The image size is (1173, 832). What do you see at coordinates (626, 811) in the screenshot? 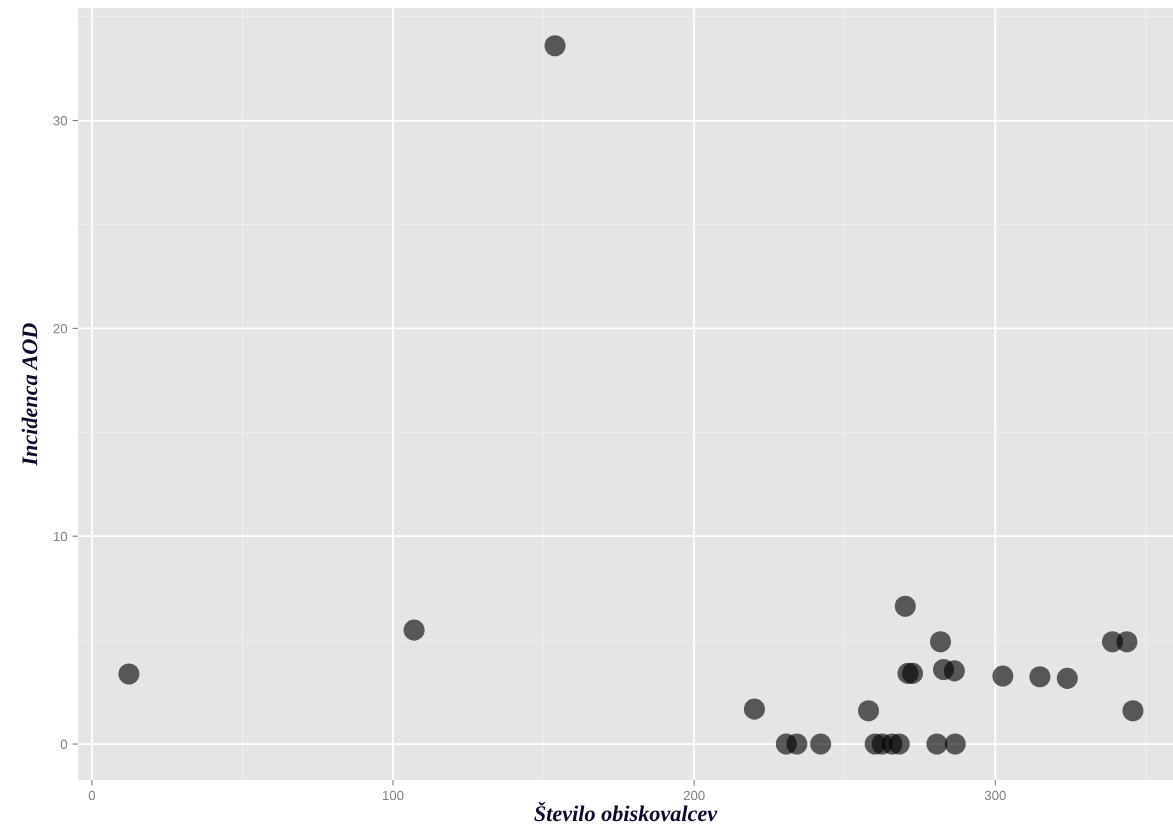
I see `x-axis-title: Število obiskovalcev` at bounding box center [626, 811].